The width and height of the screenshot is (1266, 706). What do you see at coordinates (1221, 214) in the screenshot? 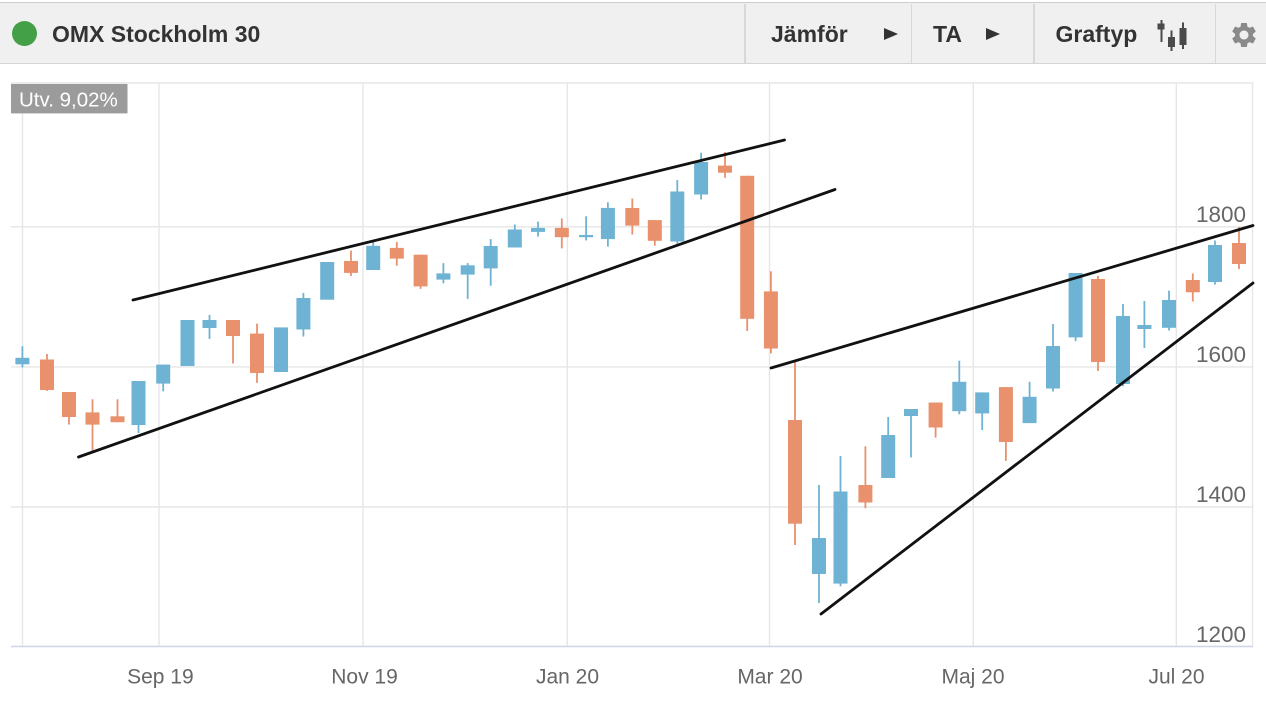
I see `svg-text: 1800` at bounding box center [1221, 214].